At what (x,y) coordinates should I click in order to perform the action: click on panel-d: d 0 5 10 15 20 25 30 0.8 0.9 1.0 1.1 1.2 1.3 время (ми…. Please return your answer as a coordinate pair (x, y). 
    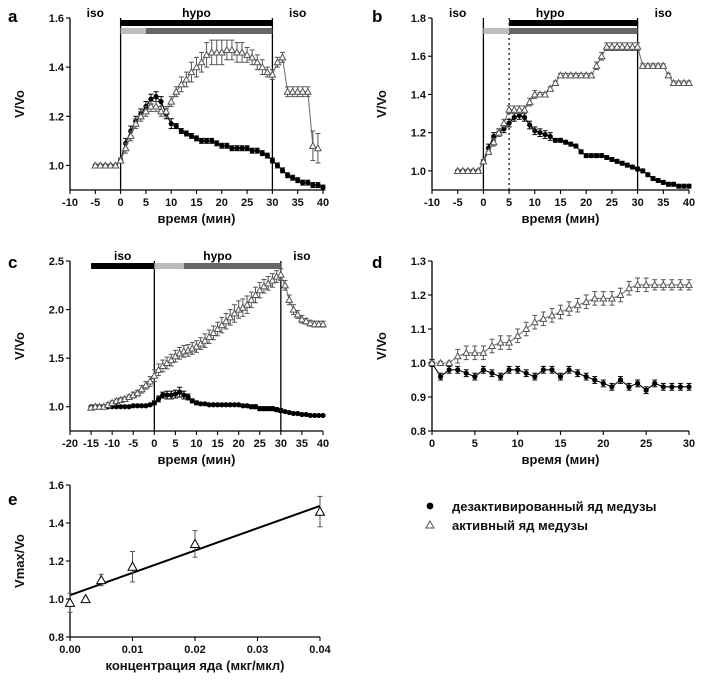
    Looking at the image, I should click on (533, 360).